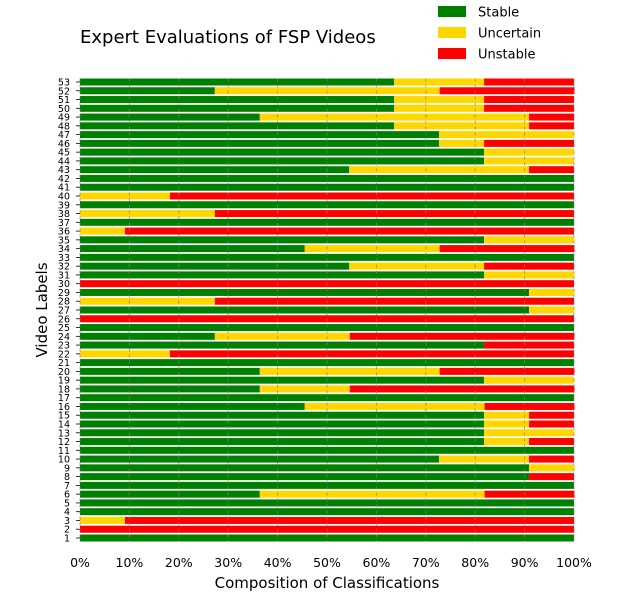 This screenshot has width=638, height=614. What do you see at coordinates (67, 530) in the screenshot?
I see `y-tick-label: 2` at bounding box center [67, 530].